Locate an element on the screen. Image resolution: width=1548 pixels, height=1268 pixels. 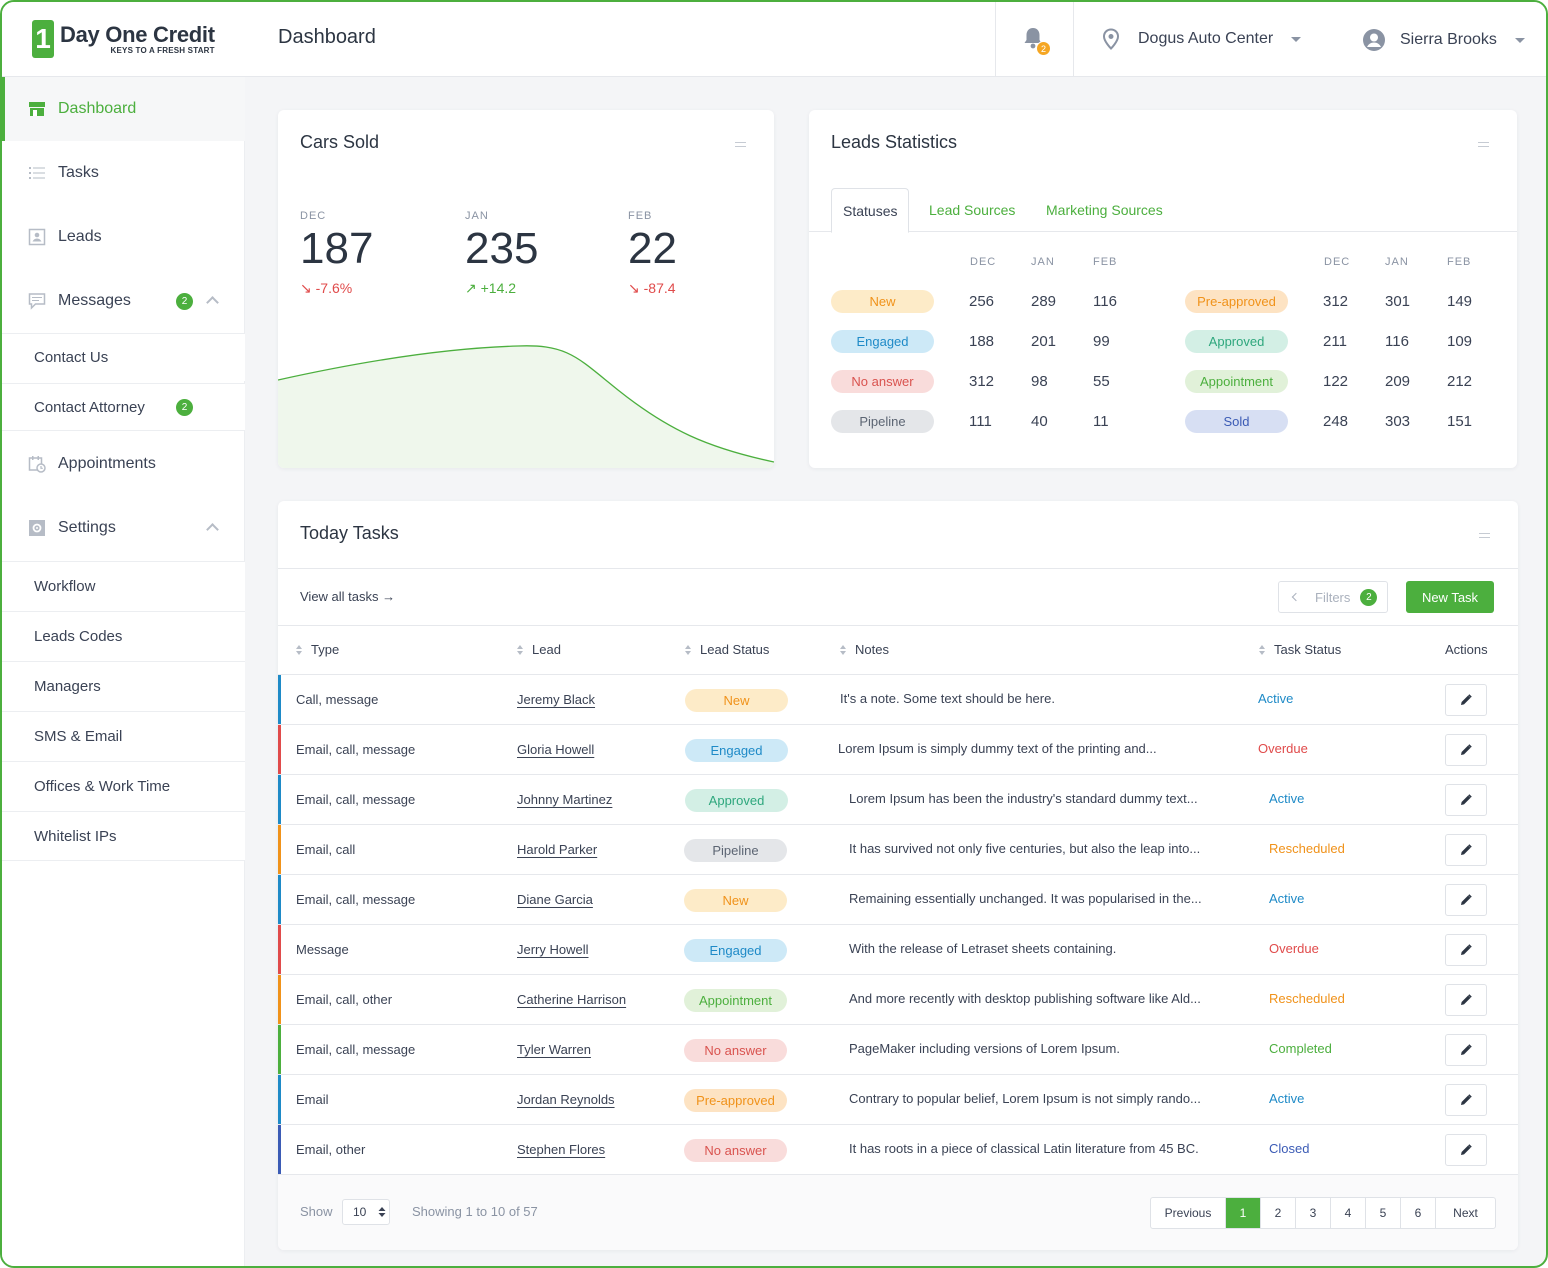
sidebar-item-messages: Messages 2 is located at coordinates (123, 301).